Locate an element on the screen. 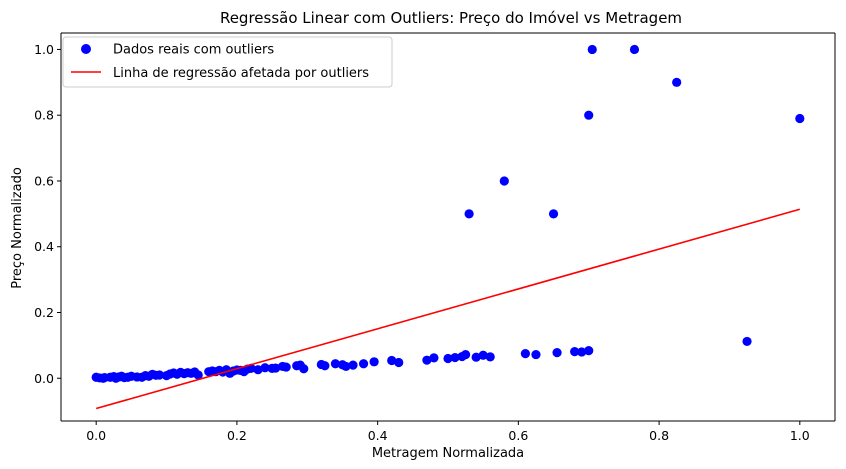 Image resolution: width=846 pixels, height=469 pixels. x-tick-label: 0.6 is located at coordinates (518, 435).